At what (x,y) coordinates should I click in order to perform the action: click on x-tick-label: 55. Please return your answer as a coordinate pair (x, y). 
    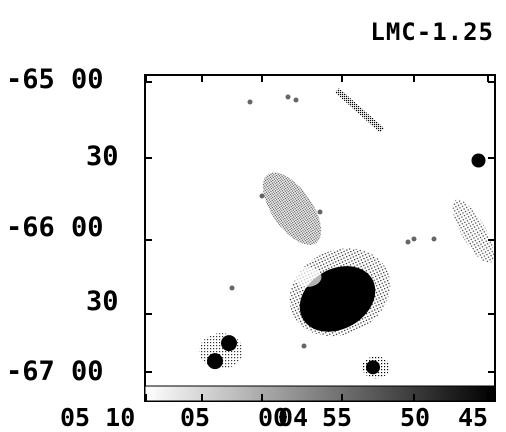
    Looking at the image, I should click on (337, 417).